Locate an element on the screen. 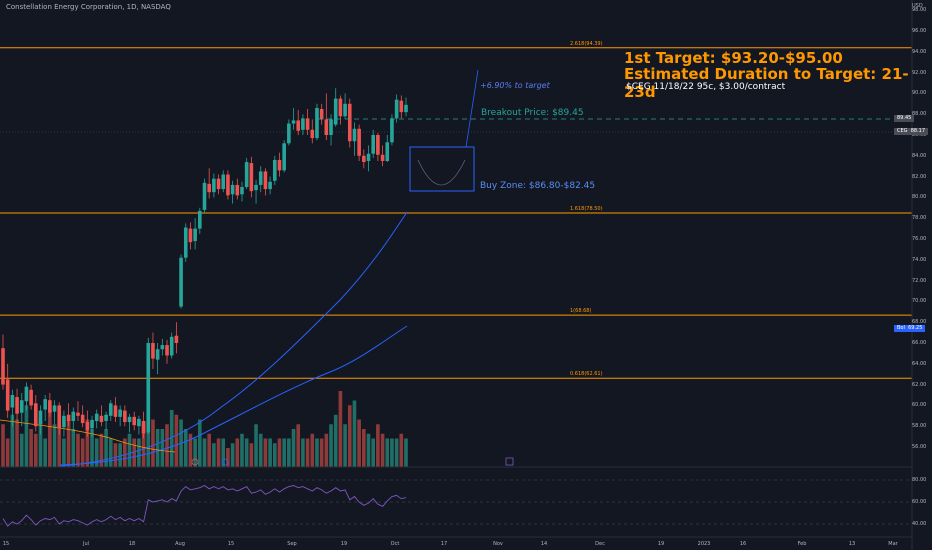  ma-badge-label: Bol is located at coordinates (901, 328).